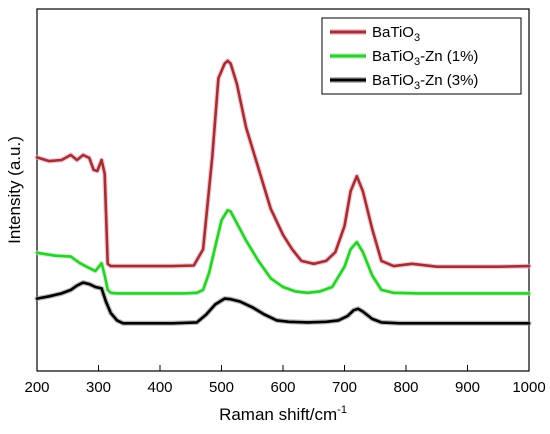 The image size is (550, 434). Describe the element at coordinates (221, 387) in the screenshot. I see `x-tick-label: 500` at that location.